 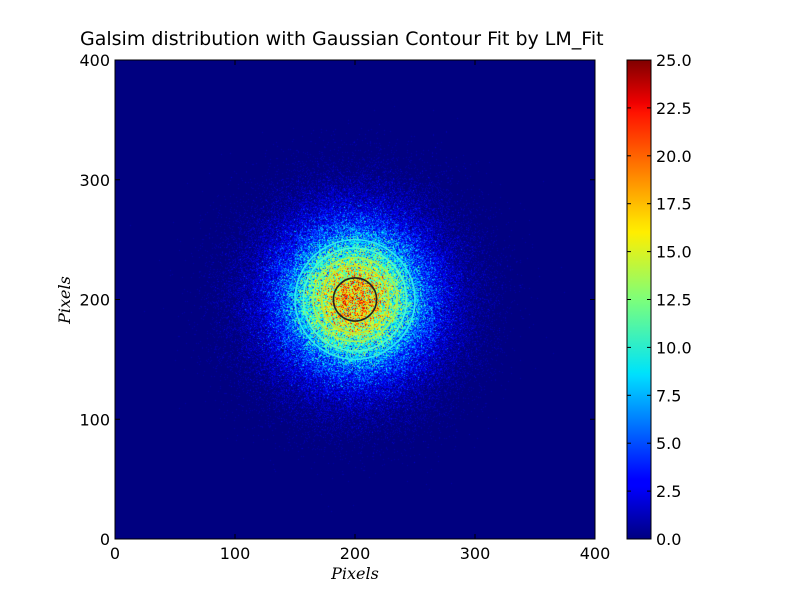 I want to click on colorbar-tick-label: 0.0, so click(x=668, y=539).